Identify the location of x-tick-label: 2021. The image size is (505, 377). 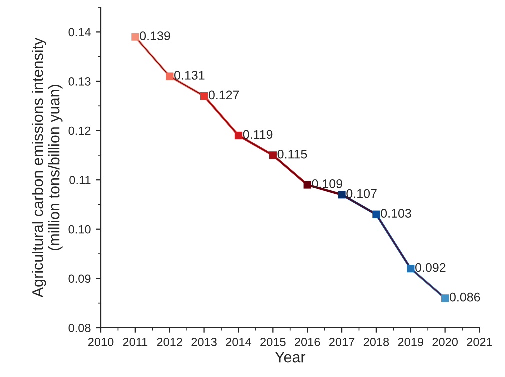
(479, 342).